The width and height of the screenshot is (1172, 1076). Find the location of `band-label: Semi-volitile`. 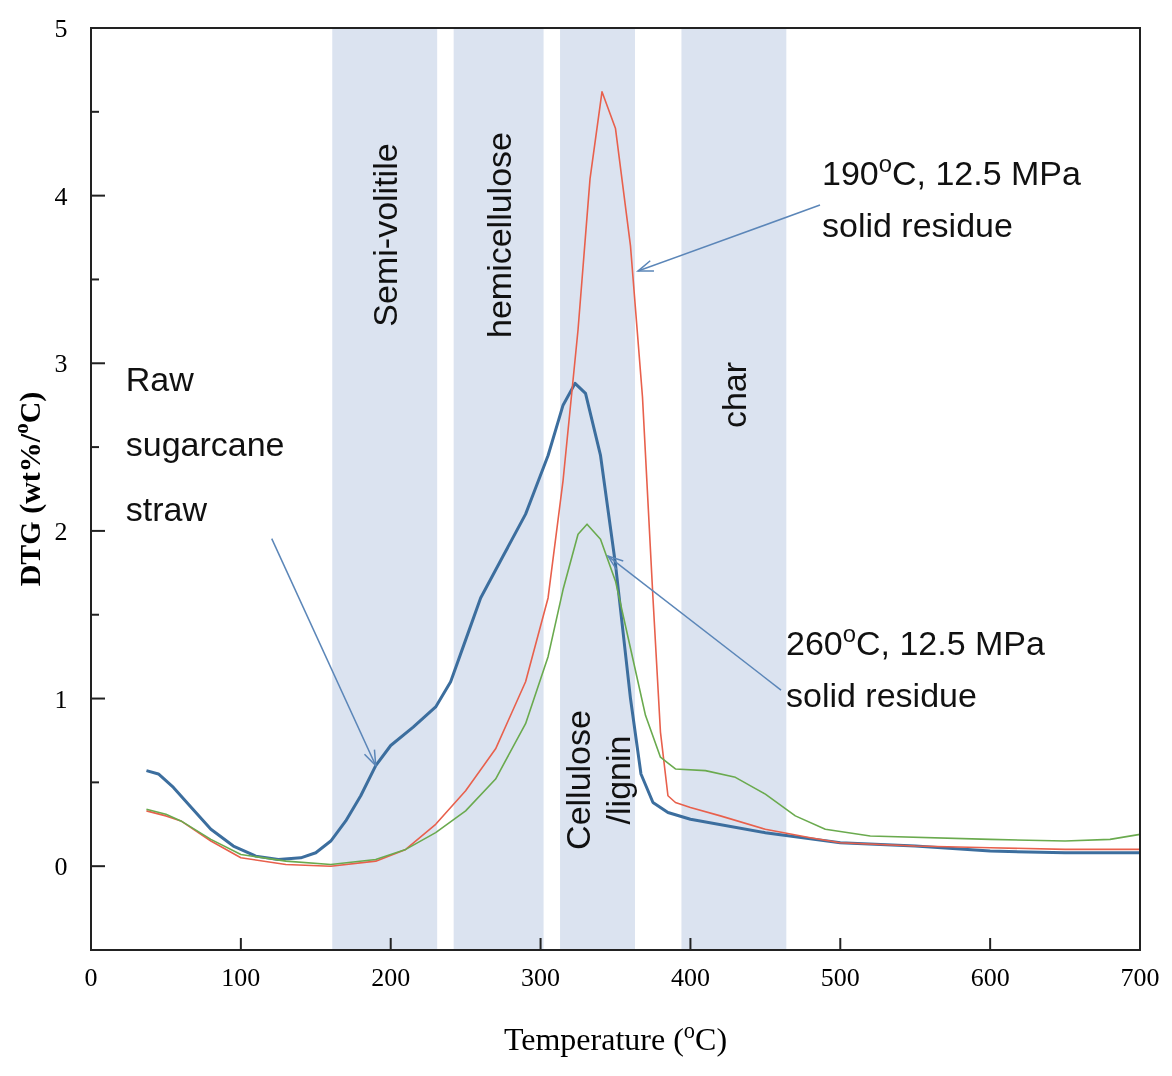

band-label: Semi-volitile is located at coordinates (384, 235).